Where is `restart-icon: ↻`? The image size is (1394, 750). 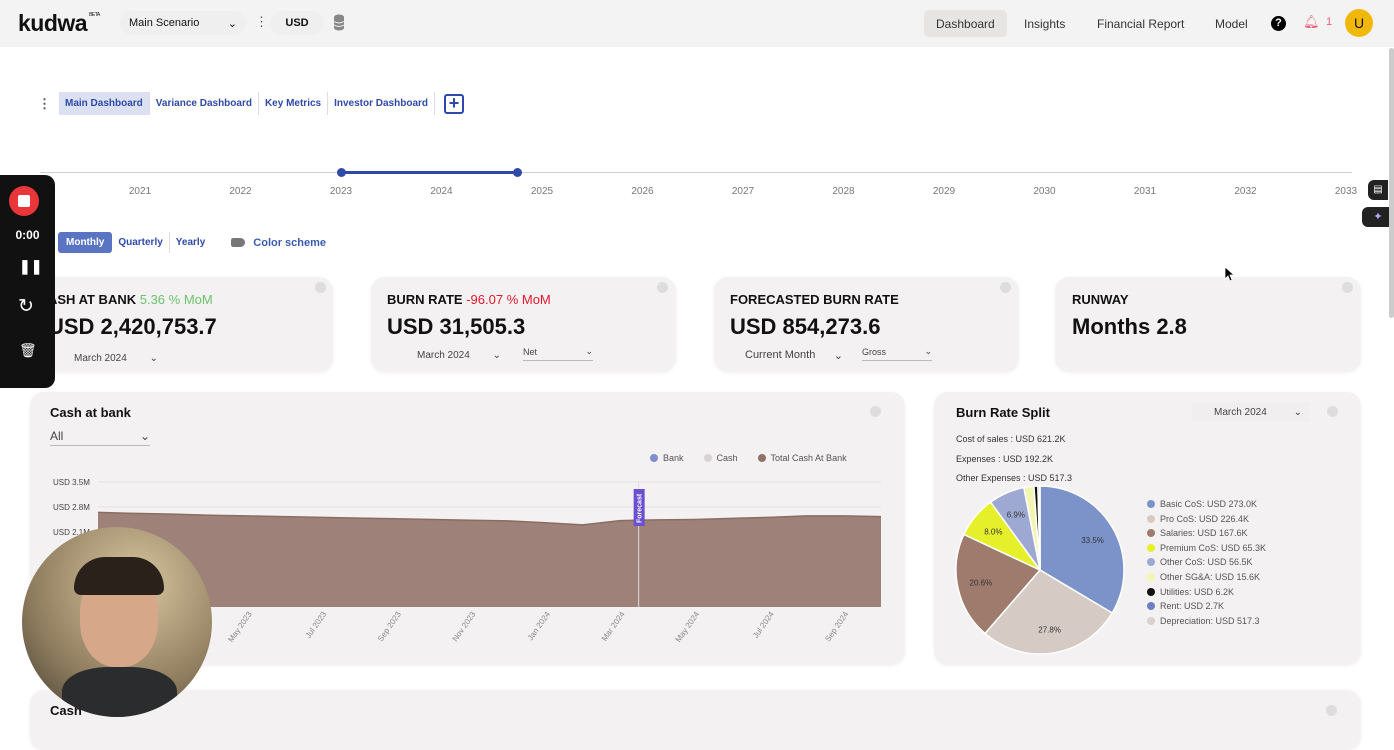
restart-icon: ↻ is located at coordinates (26, 306).